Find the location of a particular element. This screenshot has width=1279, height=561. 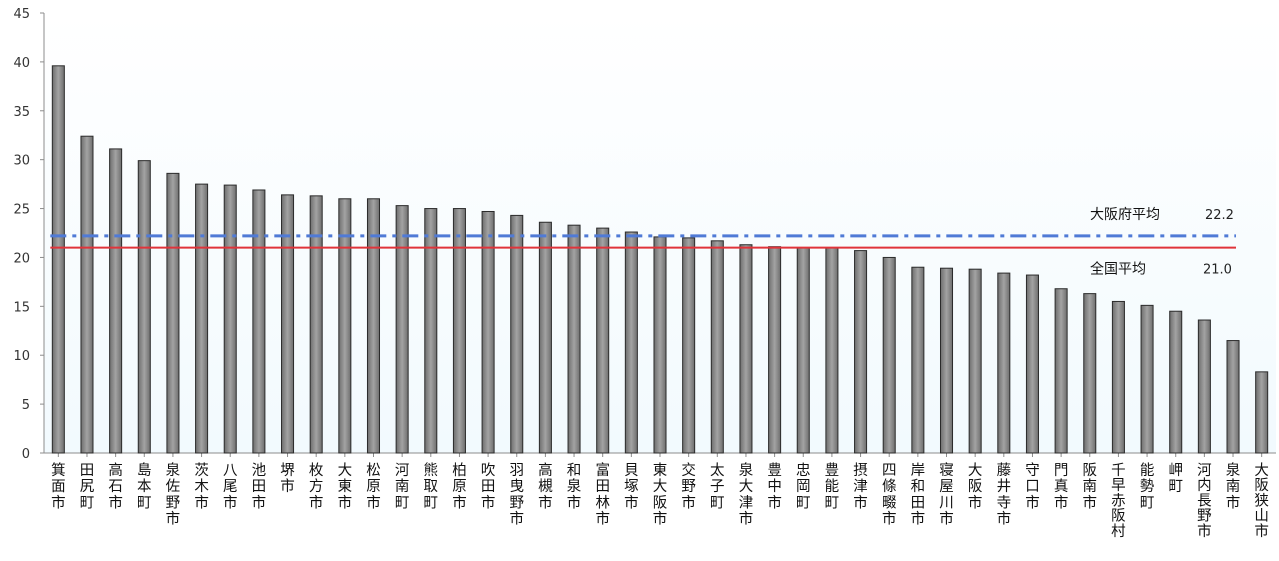

x-tick-label: 摂津市 is located at coordinates (860, 486).